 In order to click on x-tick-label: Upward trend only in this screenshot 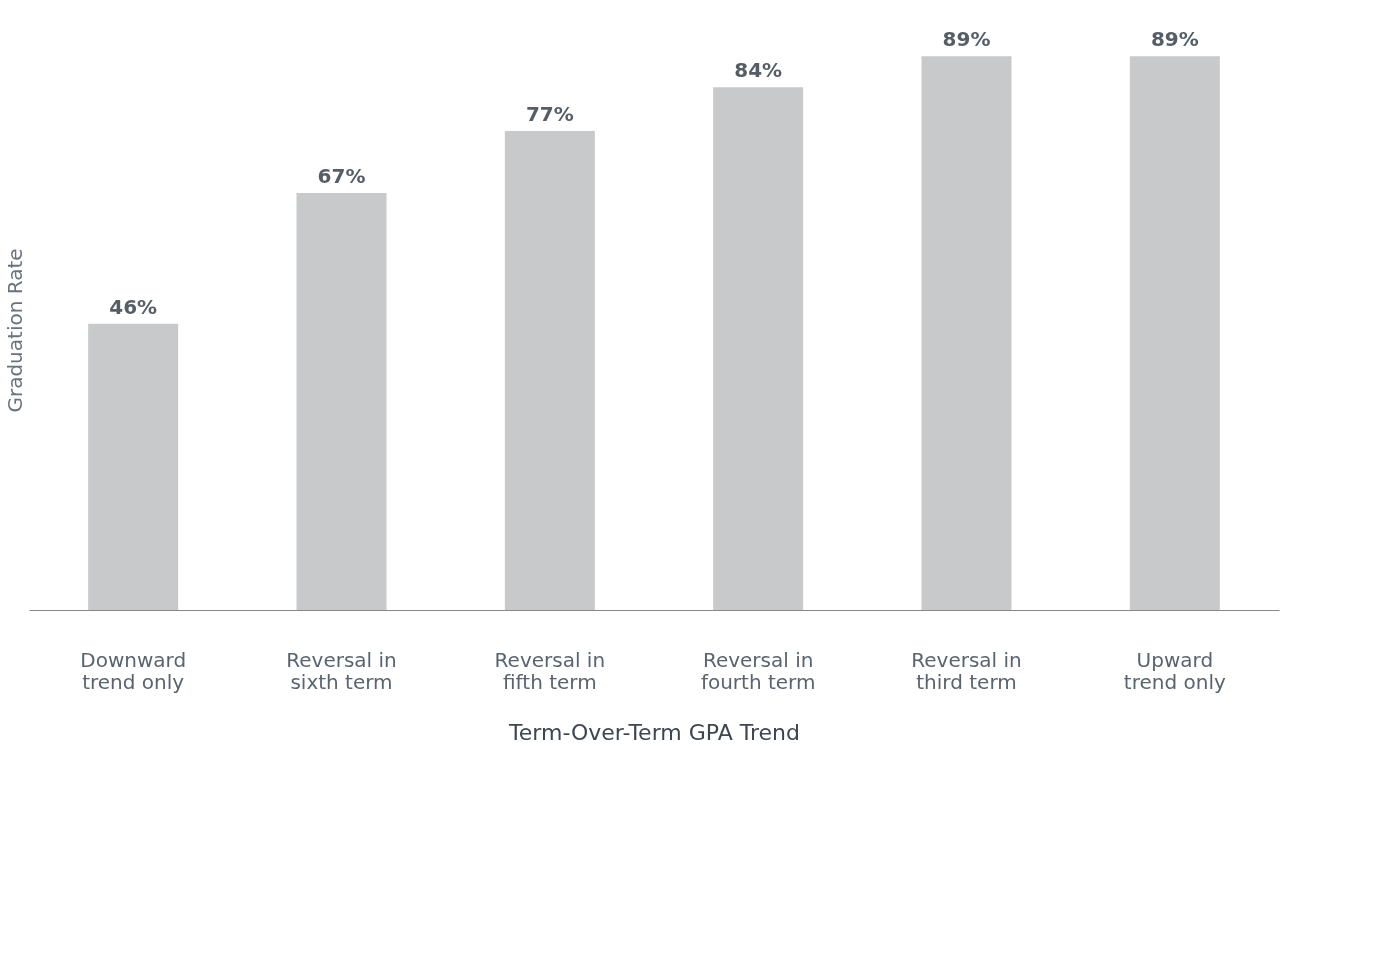, I will do `click(1174, 670)`.